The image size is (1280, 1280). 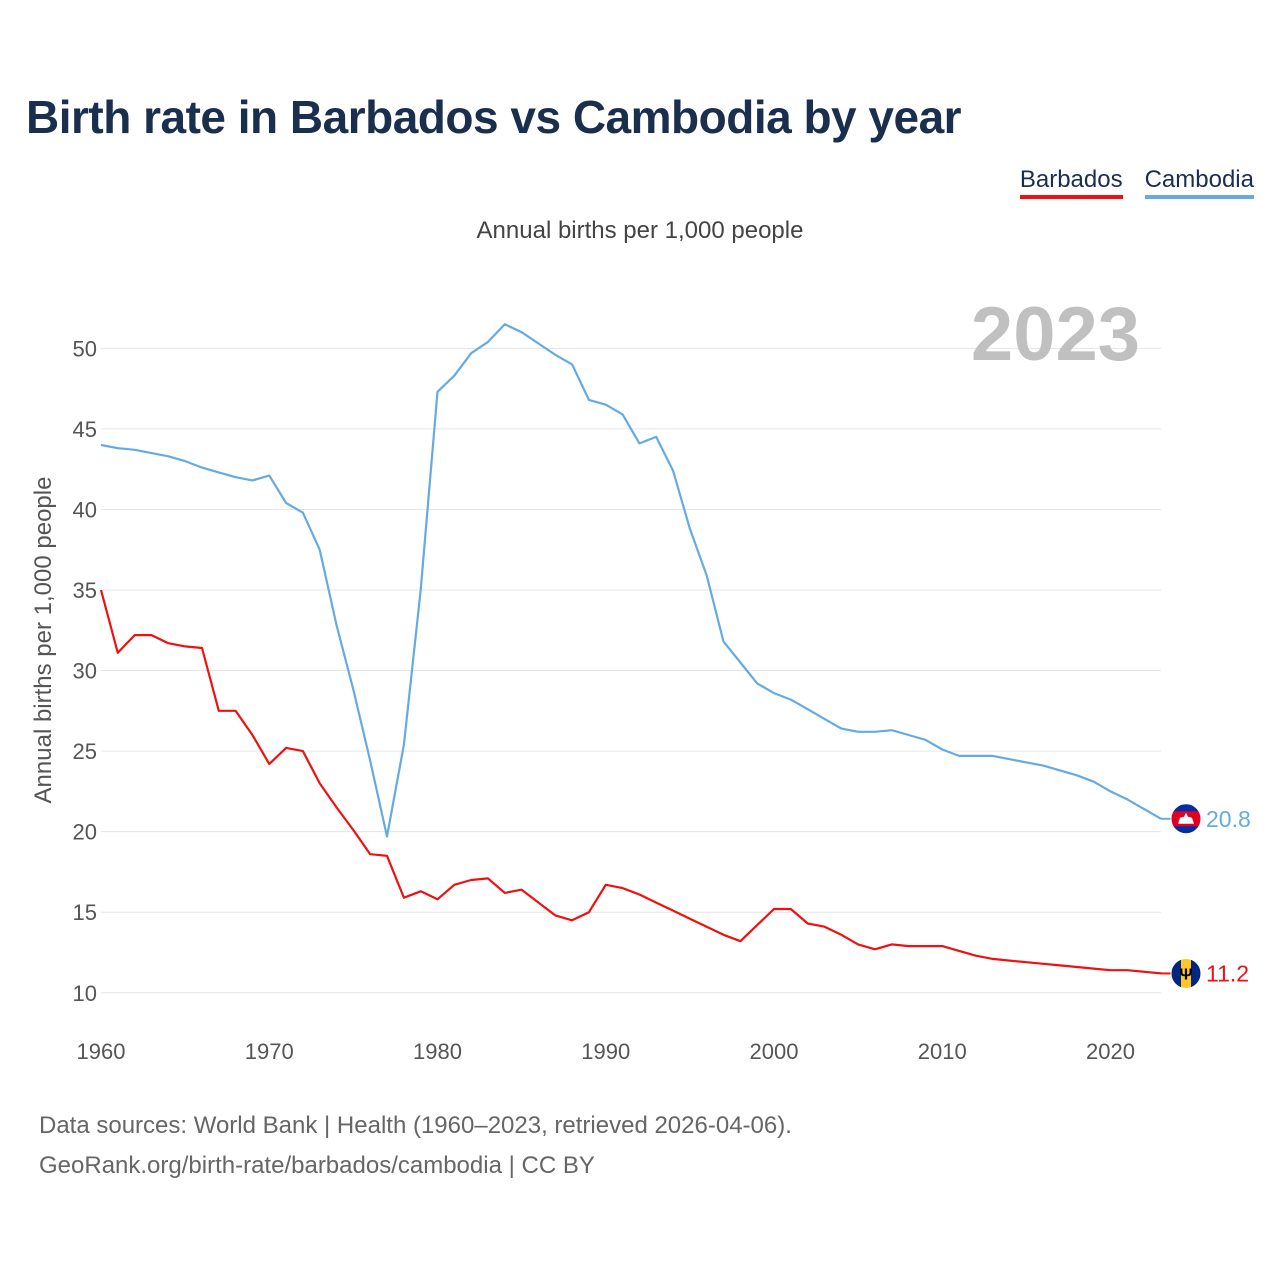 I want to click on y-tick-label-20: 20, so click(x=85, y=832).